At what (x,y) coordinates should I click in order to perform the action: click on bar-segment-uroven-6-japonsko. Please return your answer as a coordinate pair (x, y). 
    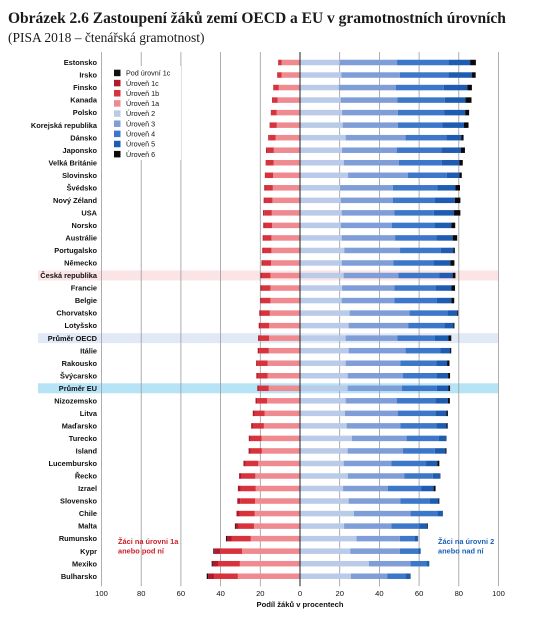
    Looking at the image, I should click on (462, 150).